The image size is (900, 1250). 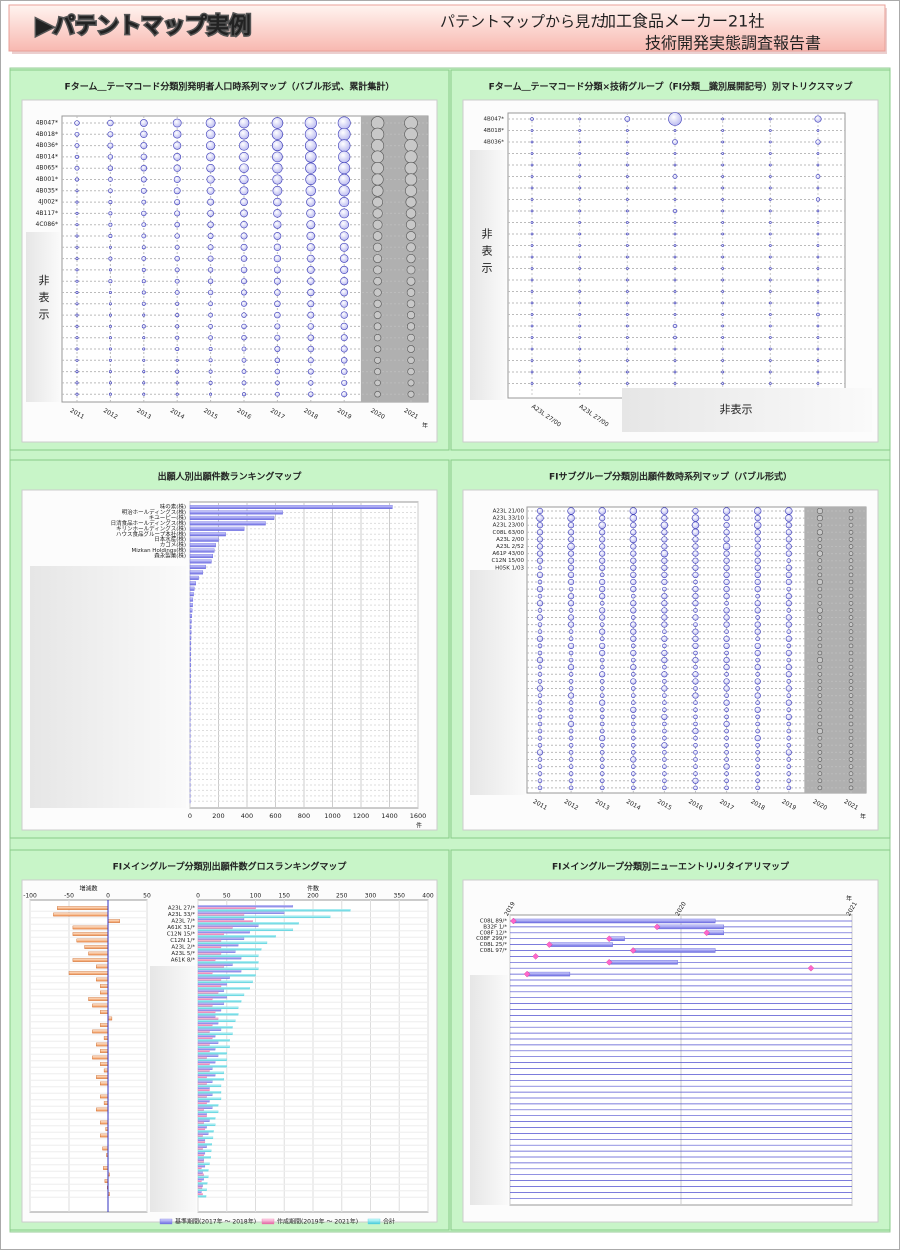 I want to click on x-tick-label: 200, so click(x=218, y=816).